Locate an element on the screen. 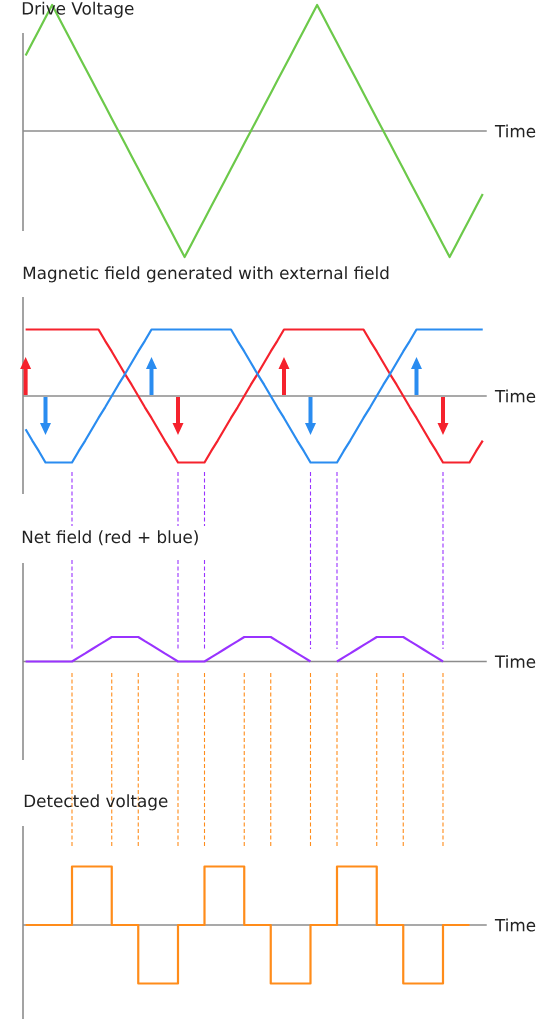 The width and height of the screenshot is (550, 1019). chart-title: Detected voltage is located at coordinates (96, 802).